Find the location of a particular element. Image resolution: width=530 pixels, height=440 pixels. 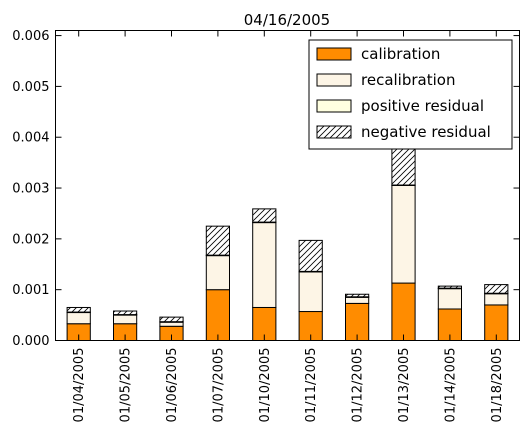

x-tick-label: 01/04/2005 is located at coordinates (79, 385).